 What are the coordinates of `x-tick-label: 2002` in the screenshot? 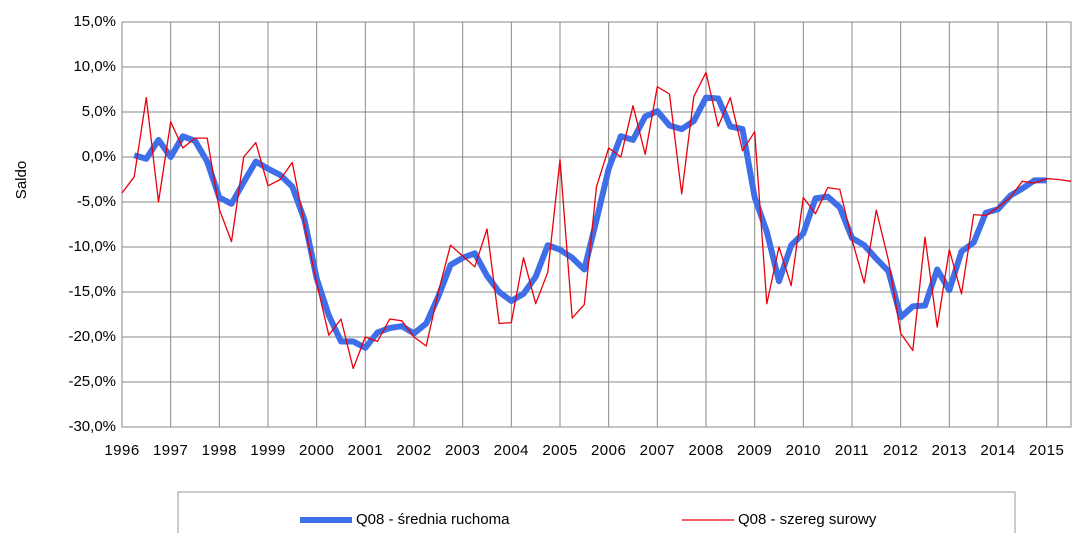 It's located at (413, 450).